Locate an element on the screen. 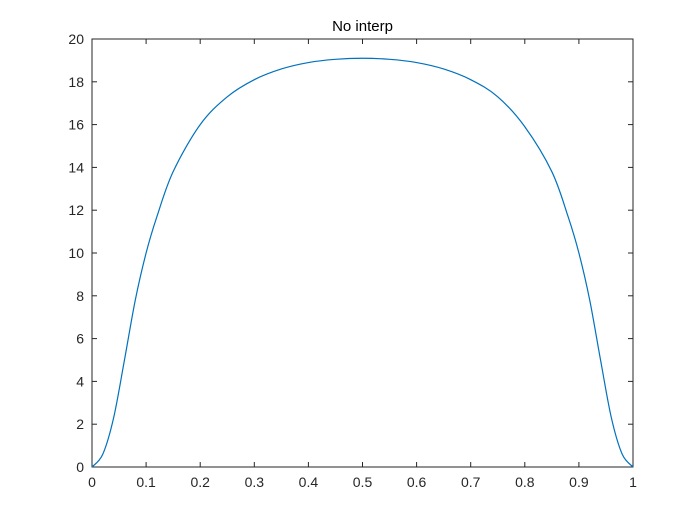  x-tick-label: 0.8 is located at coordinates (525, 482).